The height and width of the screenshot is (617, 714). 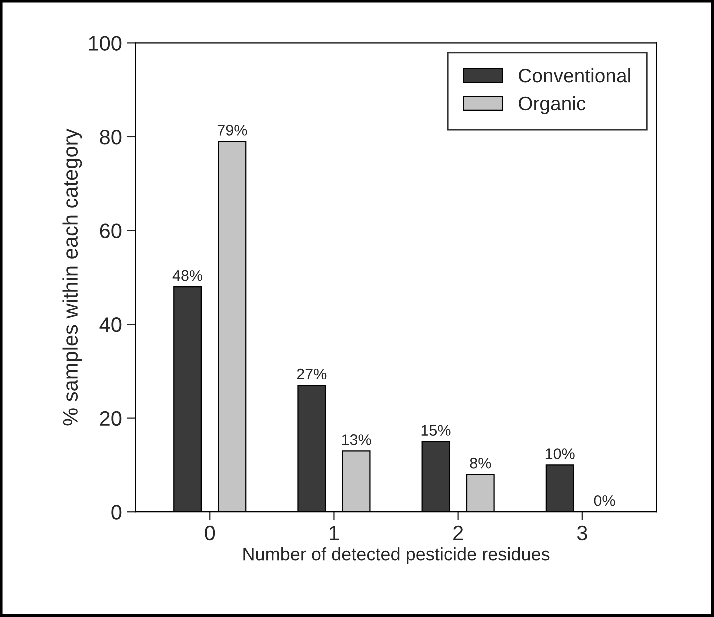 What do you see at coordinates (334, 533) in the screenshot?
I see `x-tick-label: 1` at bounding box center [334, 533].